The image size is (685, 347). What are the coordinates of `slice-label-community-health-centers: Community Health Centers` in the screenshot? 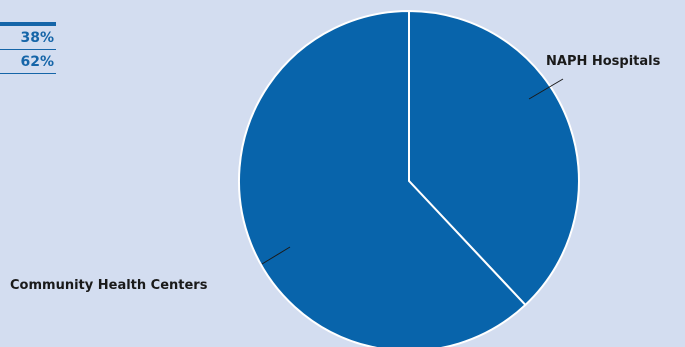 It's located at (109, 285).